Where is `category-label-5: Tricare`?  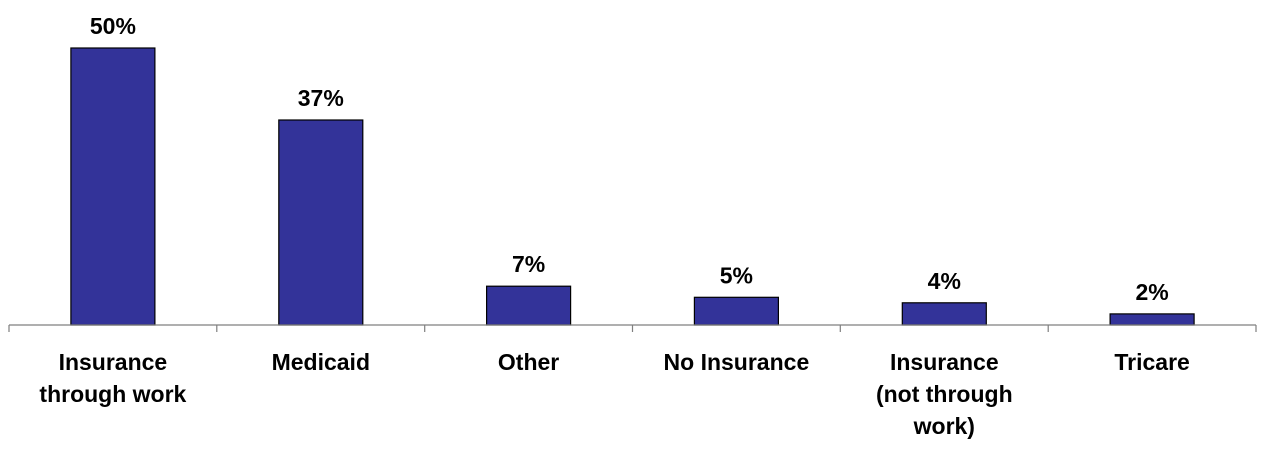
category-label-5: Tricare is located at coordinates (1151, 362).